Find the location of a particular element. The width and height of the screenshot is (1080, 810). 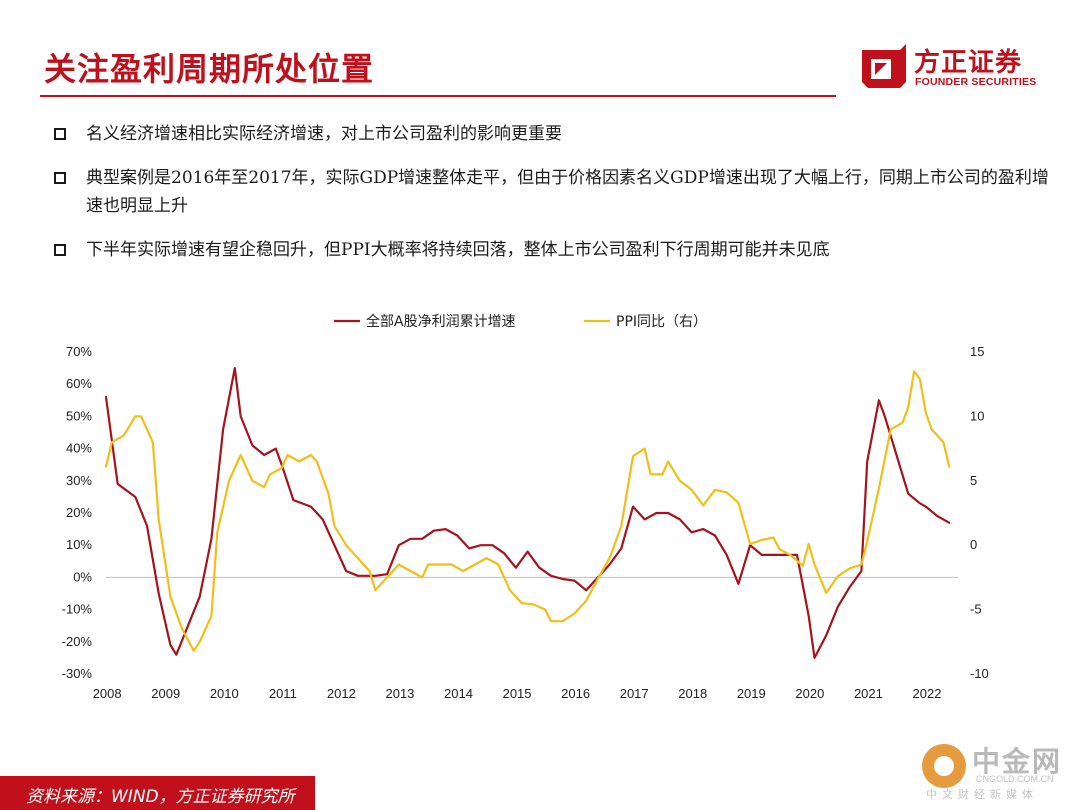

watermark-subtitle: 中文财经新媒体 is located at coordinates (982, 794).